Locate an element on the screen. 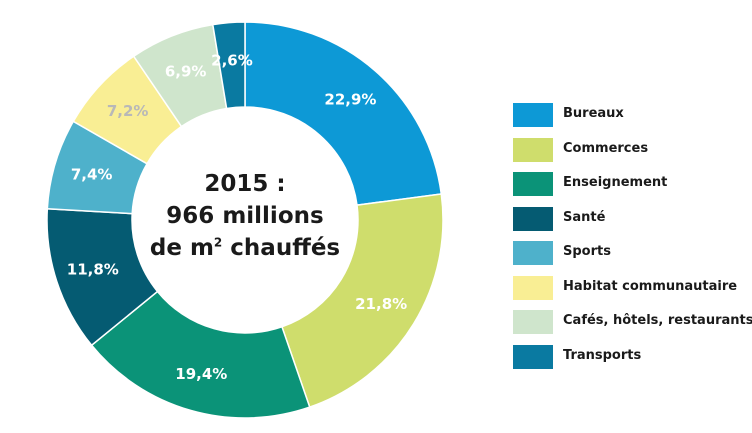 The height and width of the screenshot is (433, 752). slice-label-5: 7,4% is located at coordinates (92, 174).